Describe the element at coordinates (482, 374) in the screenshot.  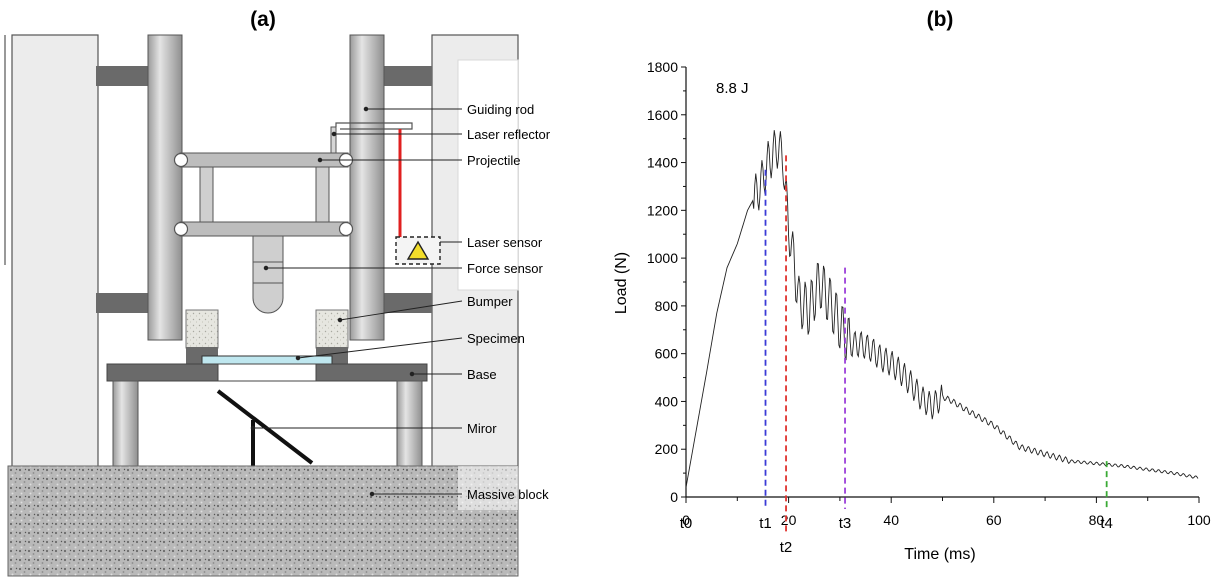
I see `label-base: Base` at that location.